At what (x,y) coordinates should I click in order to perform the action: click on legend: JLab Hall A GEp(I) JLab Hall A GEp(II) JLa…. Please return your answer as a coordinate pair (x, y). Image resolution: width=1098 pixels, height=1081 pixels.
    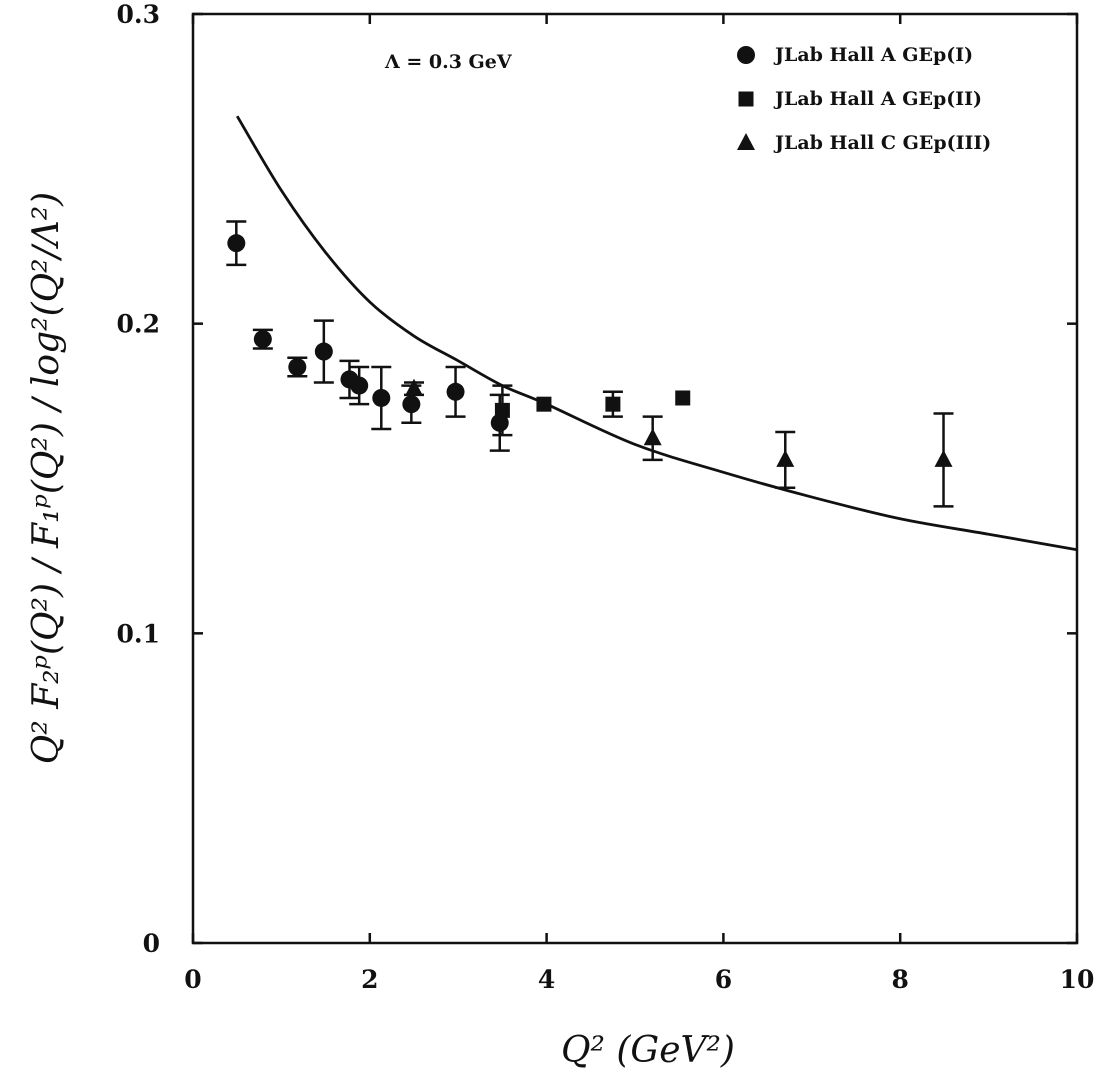
    Looking at the image, I should click on (864, 99).